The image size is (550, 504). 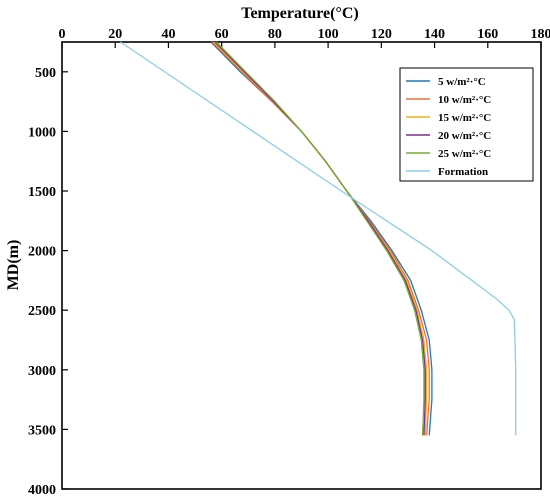 What do you see at coordinates (42, 490) in the screenshot?
I see `y-tick-label: 4000` at bounding box center [42, 490].